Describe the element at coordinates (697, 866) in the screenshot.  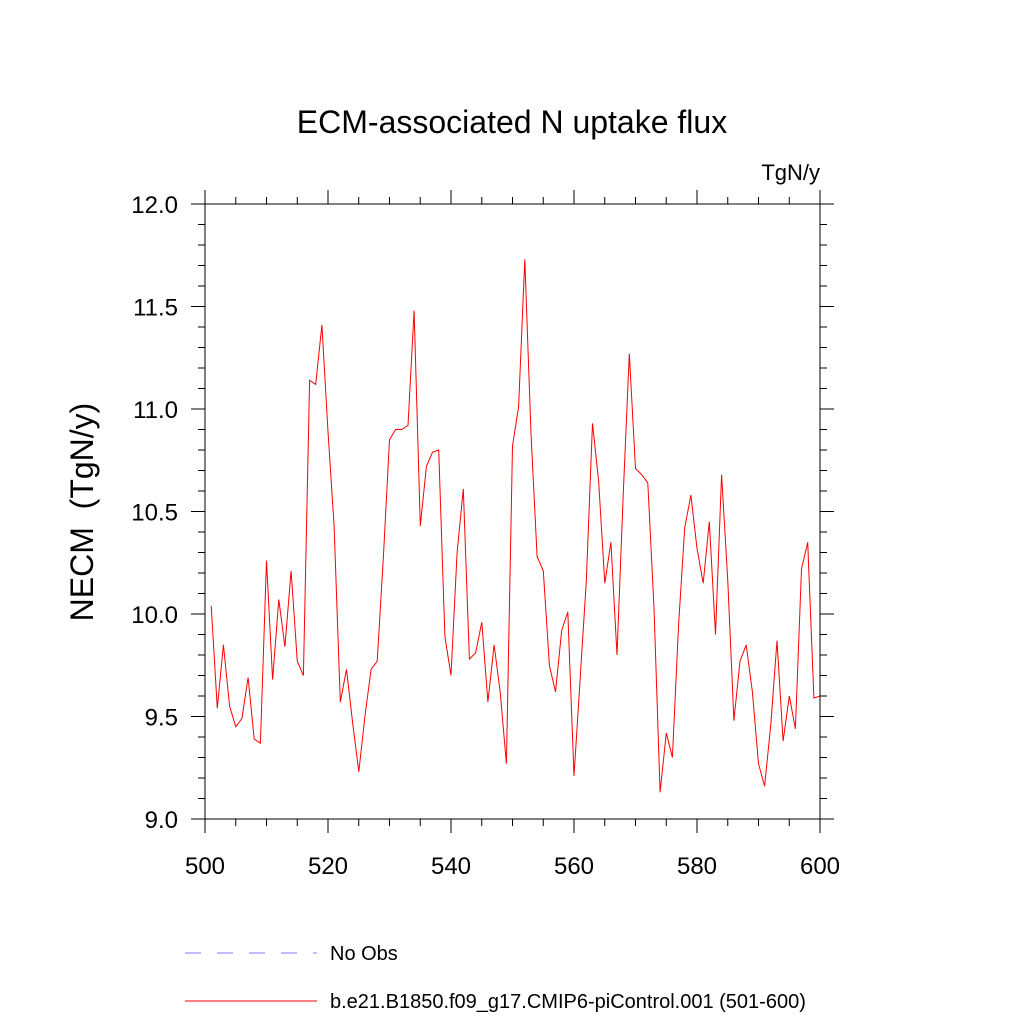
I see `x-tick-label: 580` at that location.